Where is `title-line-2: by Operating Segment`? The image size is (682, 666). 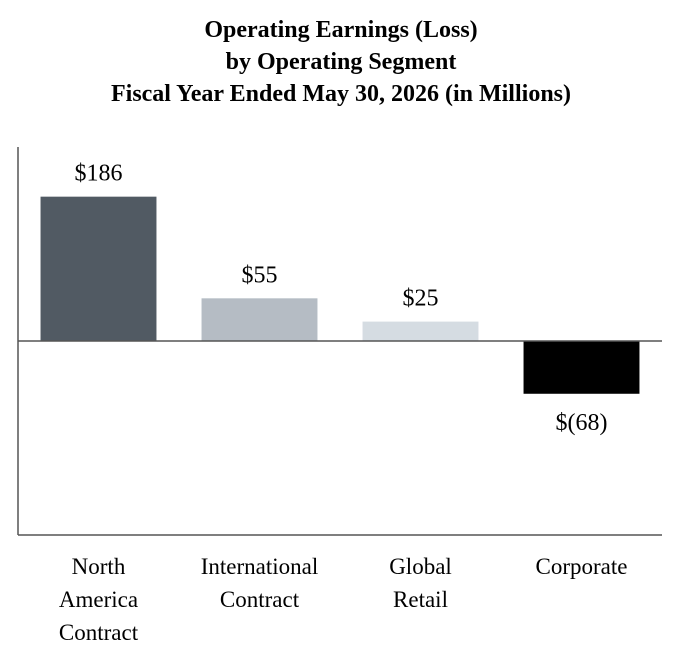 title-line-2: by Operating Segment is located at coordinates (341, 62).